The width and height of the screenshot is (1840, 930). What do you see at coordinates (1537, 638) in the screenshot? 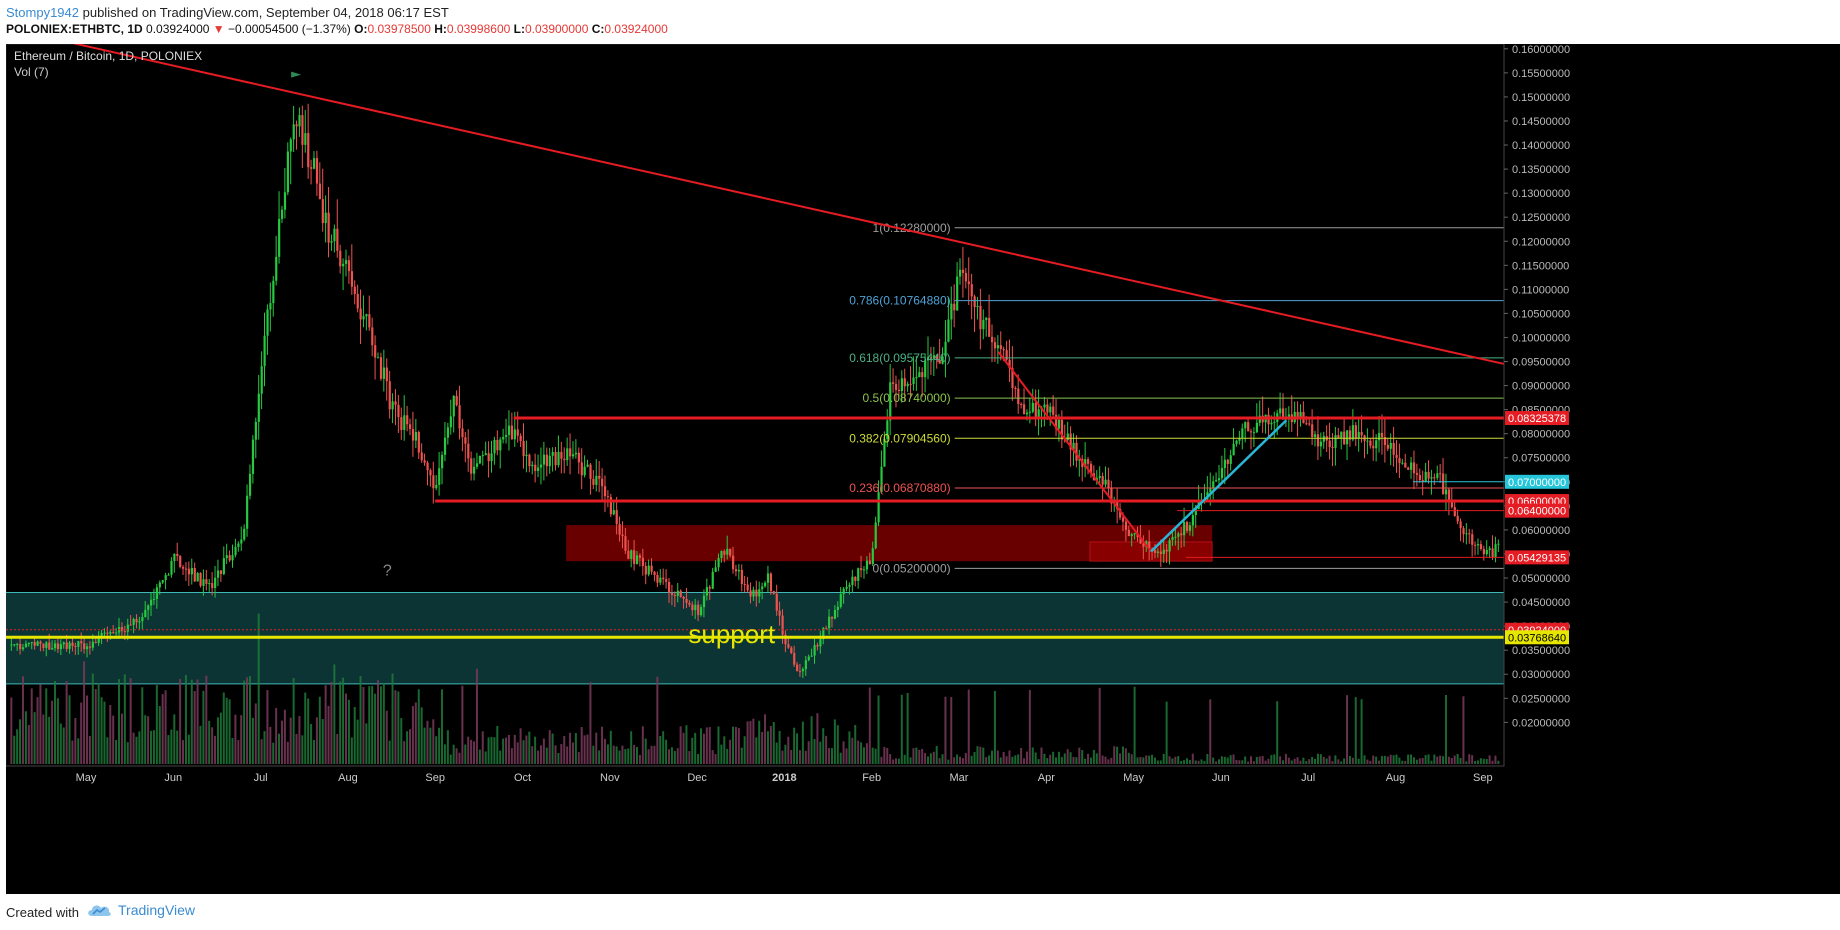
I see `axis-price-tag-label-6: 0.03768640` at bounding box center [1537, 638].